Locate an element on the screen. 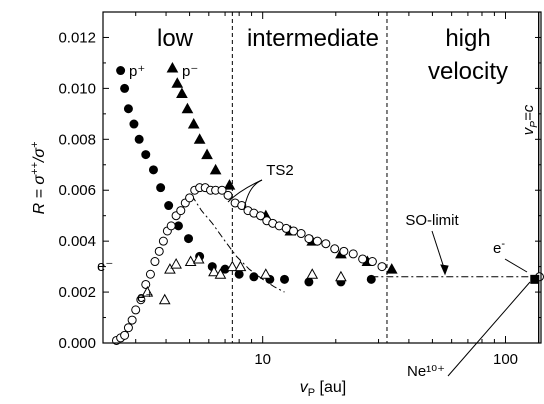 The width and height of the screenshot is (544, 404). region-label: low is located at coordinates (175, 38).